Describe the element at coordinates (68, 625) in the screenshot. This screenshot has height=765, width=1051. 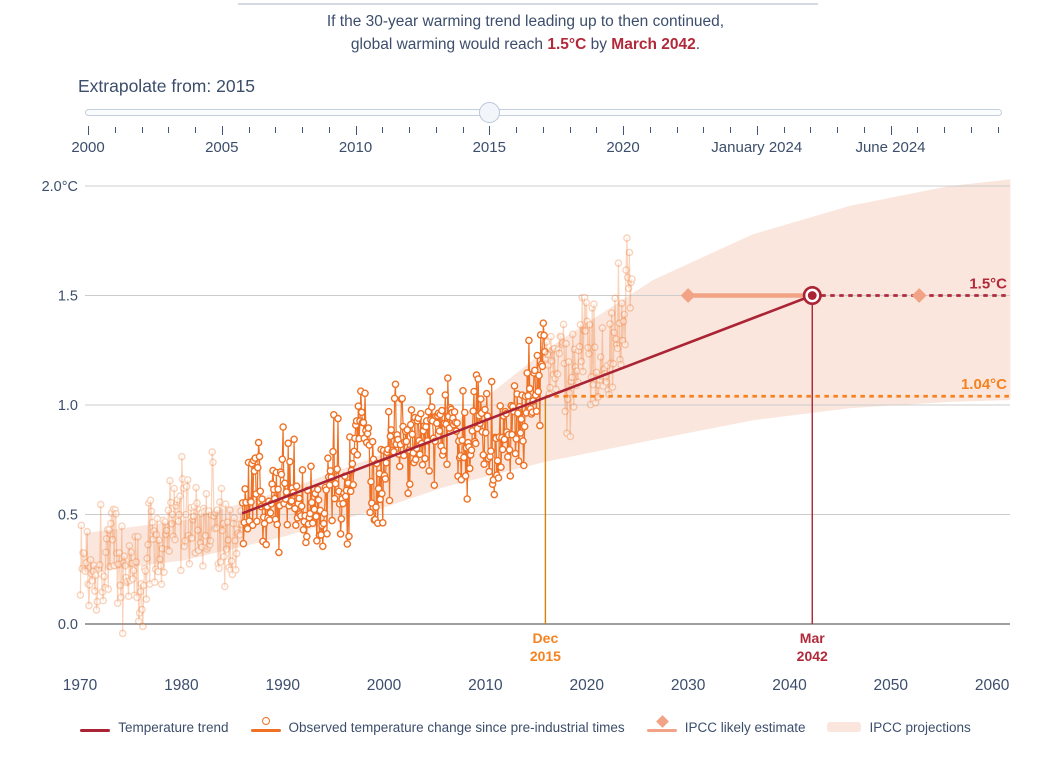
I see `y-tick-label: 0.0` at that location.